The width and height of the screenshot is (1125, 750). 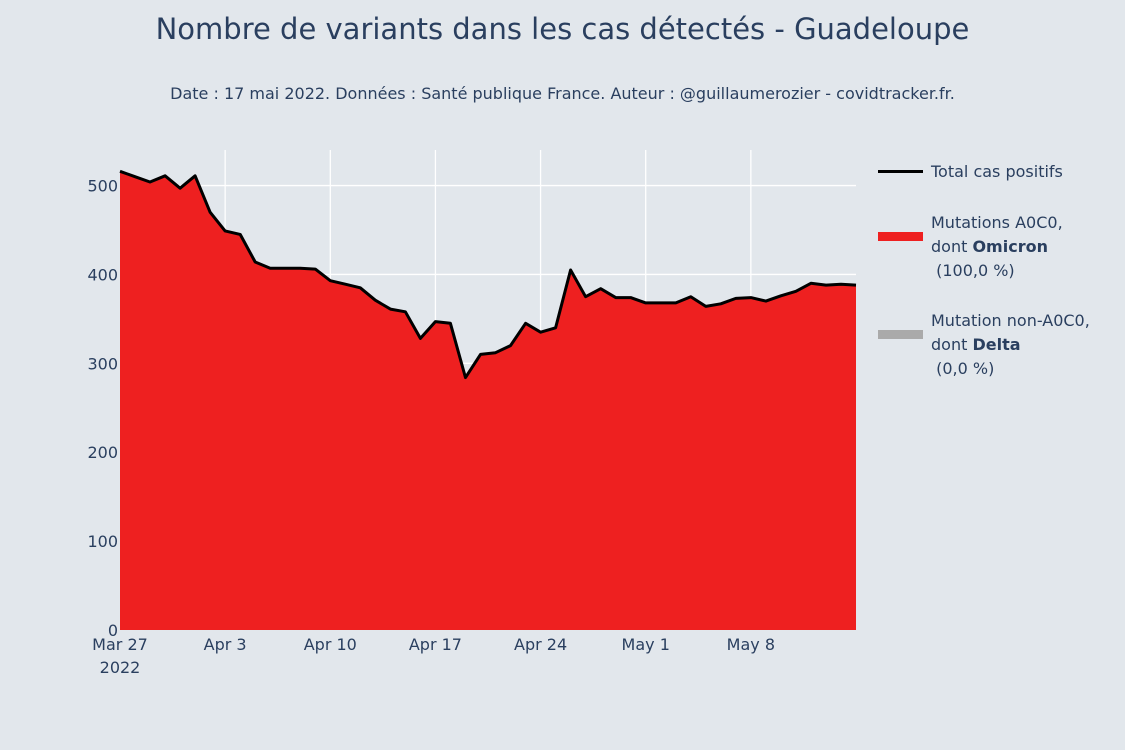 What do you see at coordinates (113, 630) in the screenshot?
I see `y-tick-label: 0` at bounding box center [113, 630].